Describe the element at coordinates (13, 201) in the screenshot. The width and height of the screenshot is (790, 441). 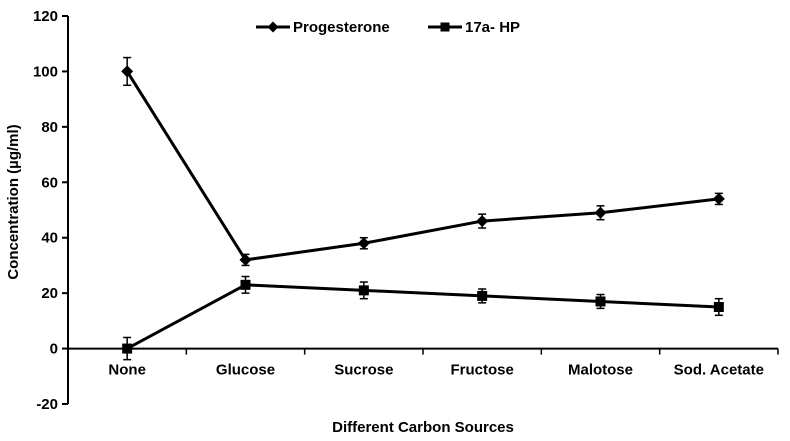
I see `y-axis-title: Concentration (µg/ml)` at that location.